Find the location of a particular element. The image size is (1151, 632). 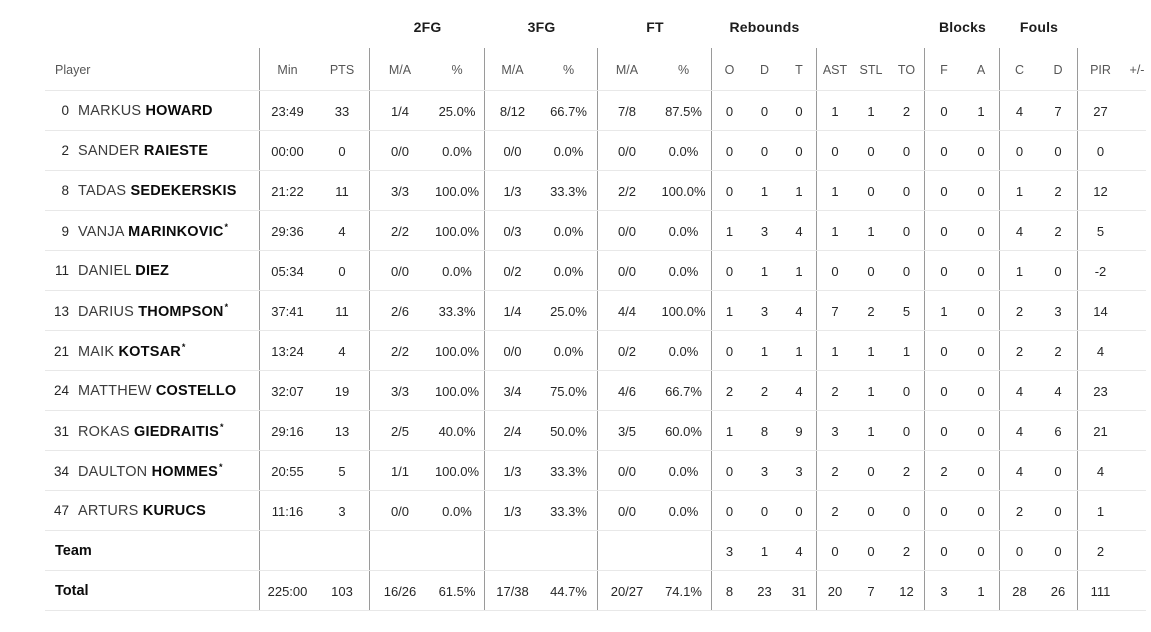

group-header-row: 2FG 3FG FT Rebounds Blocks Fouls is located at coordinates (575, 24).